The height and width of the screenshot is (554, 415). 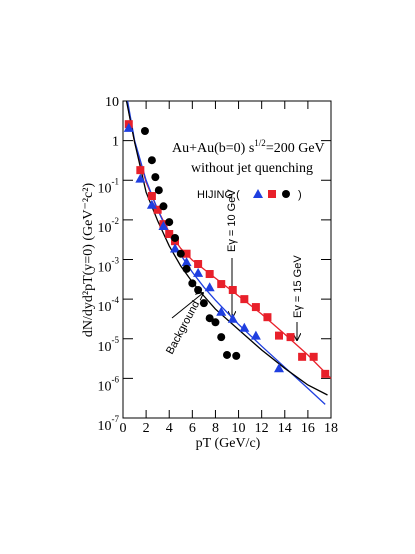 I want to click on legend-label: ), so click(x=300, y=195).